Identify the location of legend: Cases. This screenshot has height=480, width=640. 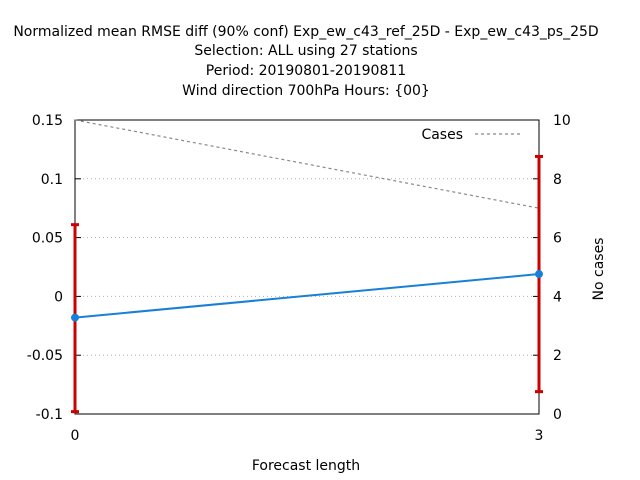
(471, 135).